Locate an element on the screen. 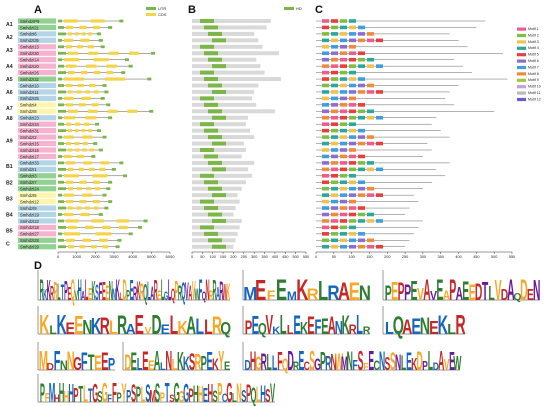 The height and width of the screenshot is (406, 550). gene-name-a: SmhdzI19 is located at coordinates (30, 214).